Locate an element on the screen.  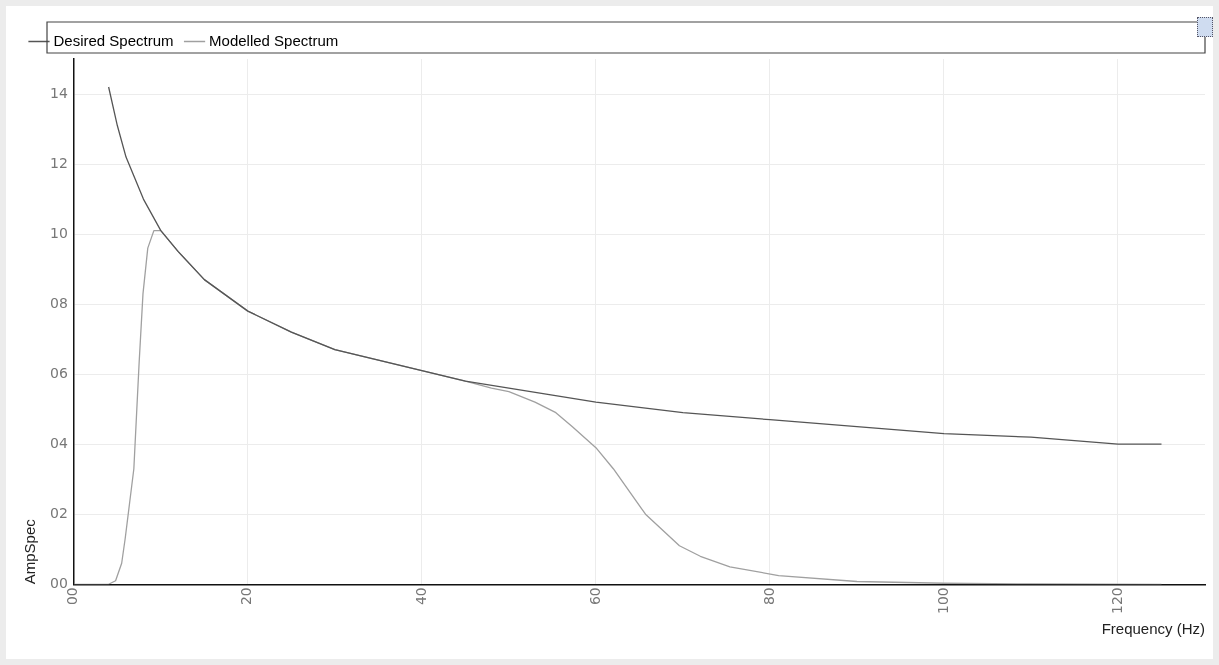
y-tick-label: 04 is located at coordinates (58, 442).